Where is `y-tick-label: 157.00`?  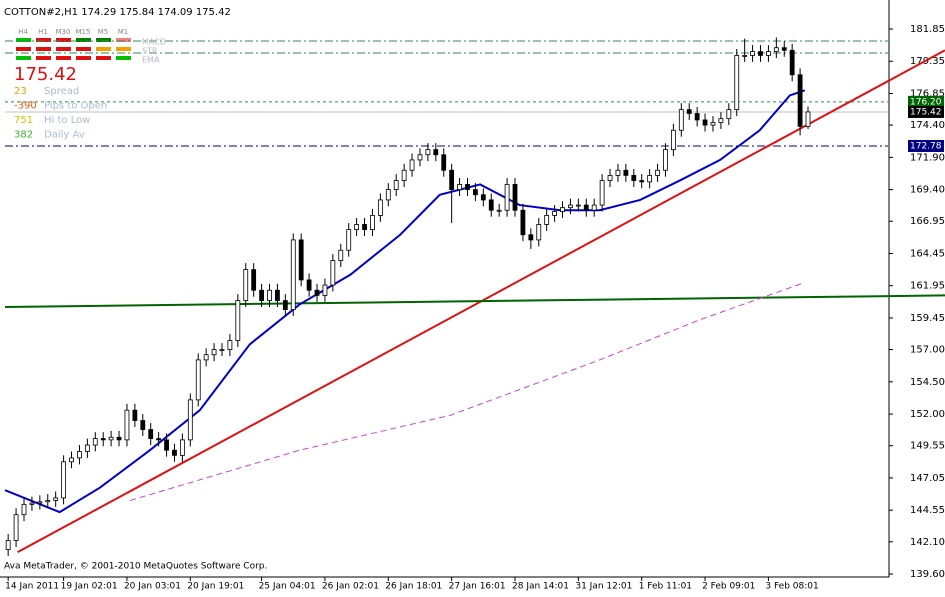 y-tick-label: 157.00 is located at coordinates (927, 350).